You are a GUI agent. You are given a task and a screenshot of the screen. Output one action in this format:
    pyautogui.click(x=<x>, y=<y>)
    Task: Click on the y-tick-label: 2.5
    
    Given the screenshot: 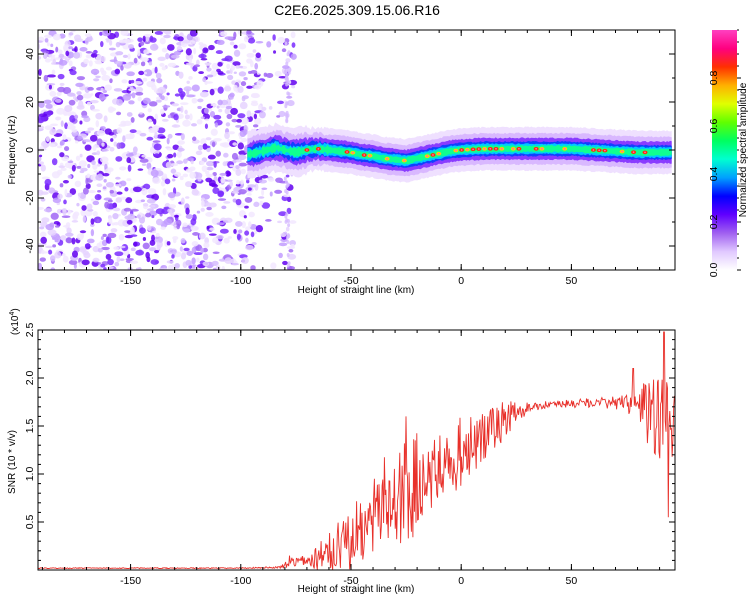 What is the action you would take?
    pyautogui.click(x=30, y=330)
    